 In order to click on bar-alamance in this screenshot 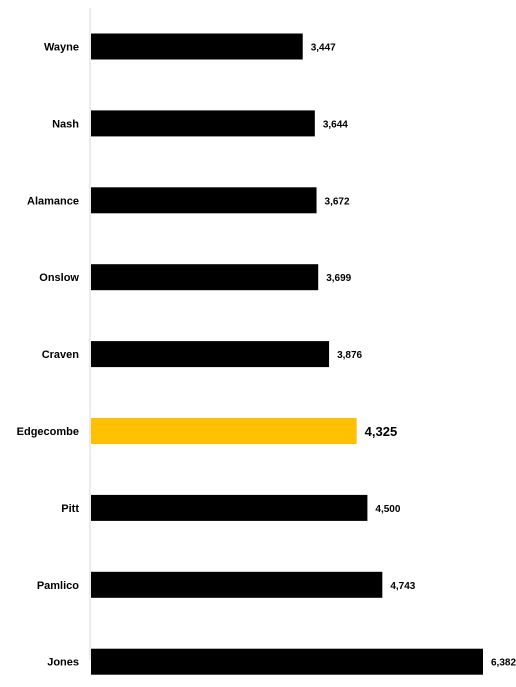, I will do `click(204, 200)`.